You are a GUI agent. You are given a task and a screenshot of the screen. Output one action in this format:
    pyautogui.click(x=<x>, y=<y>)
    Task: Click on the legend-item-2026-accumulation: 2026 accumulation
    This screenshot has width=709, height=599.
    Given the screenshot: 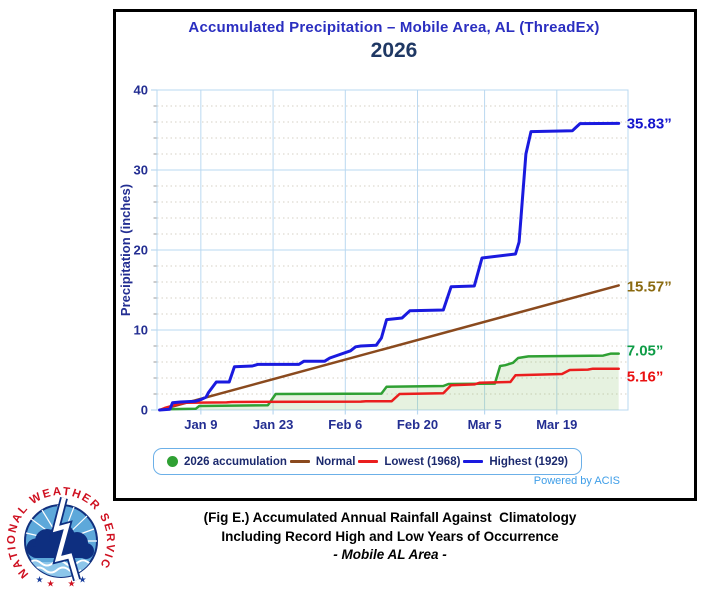 What is the action you would take?
    pyautogui.click(x=227, y=462)
    